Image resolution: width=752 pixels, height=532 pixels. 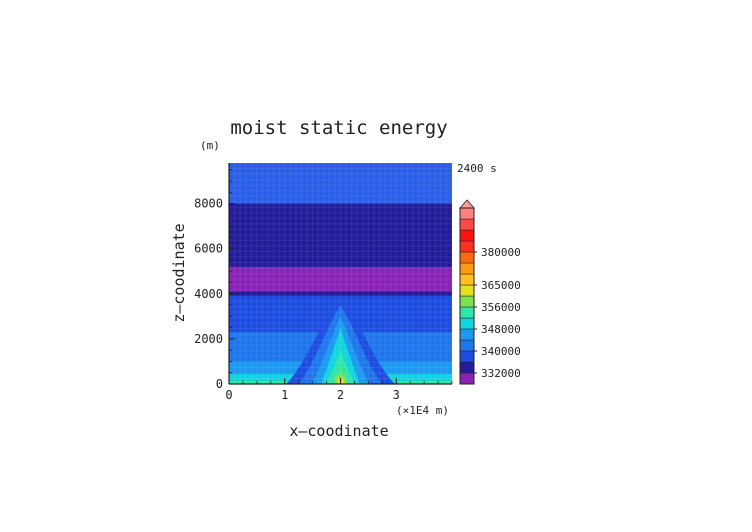 I want to click on plot-area, so click(x=340, y=273).